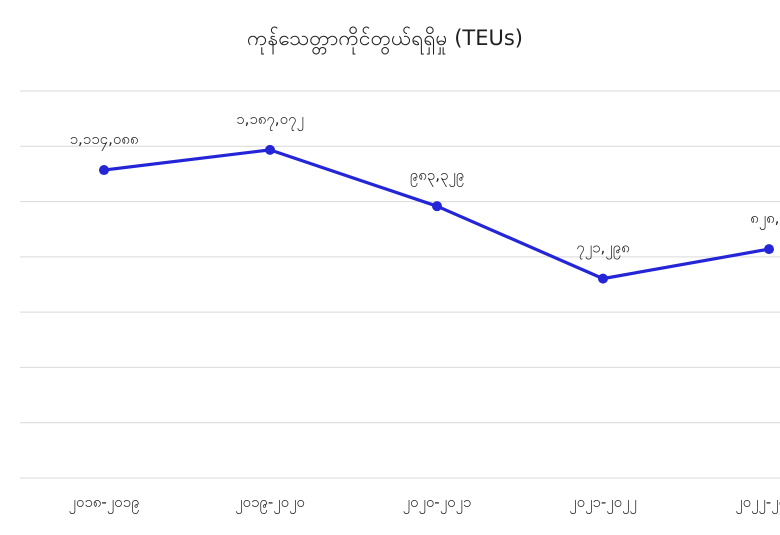 Image resolution: width=780 pixels, height=535 pixels. Describe the element at coordinates (437, 503) in the screenshot. I see `x-tick-label: ၂၀၂၀-၂၀၂၁` at that location.